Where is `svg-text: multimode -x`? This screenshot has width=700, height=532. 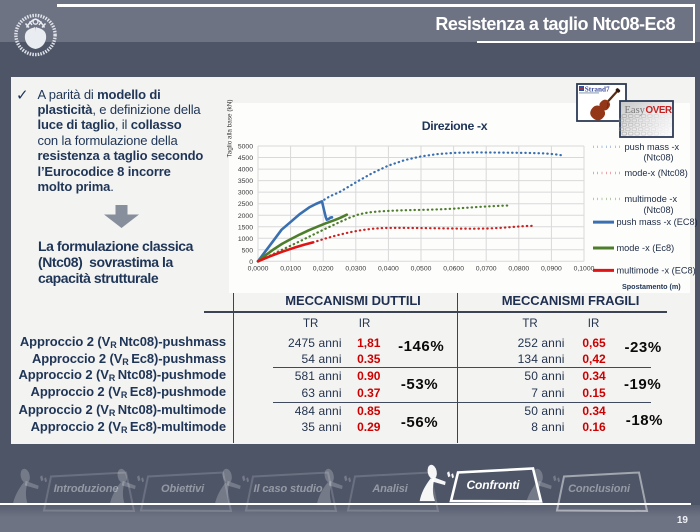
svg-text: multimode -x is located at coordinates (651, 199).